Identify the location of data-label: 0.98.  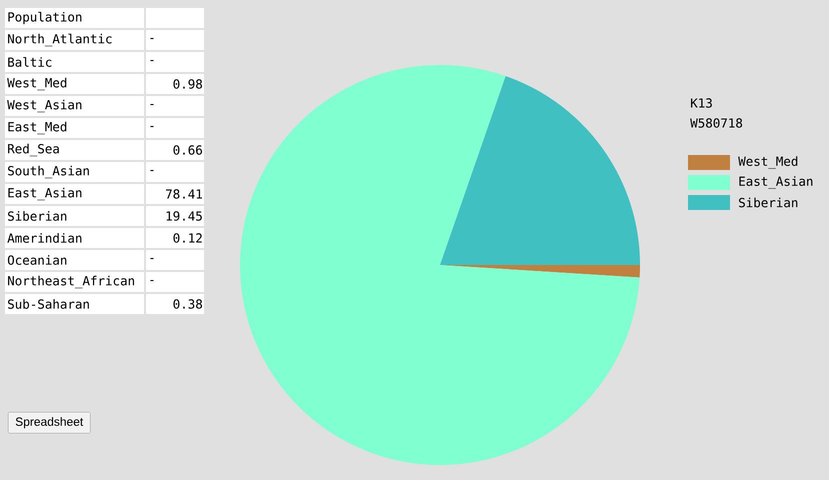
(188, 84).